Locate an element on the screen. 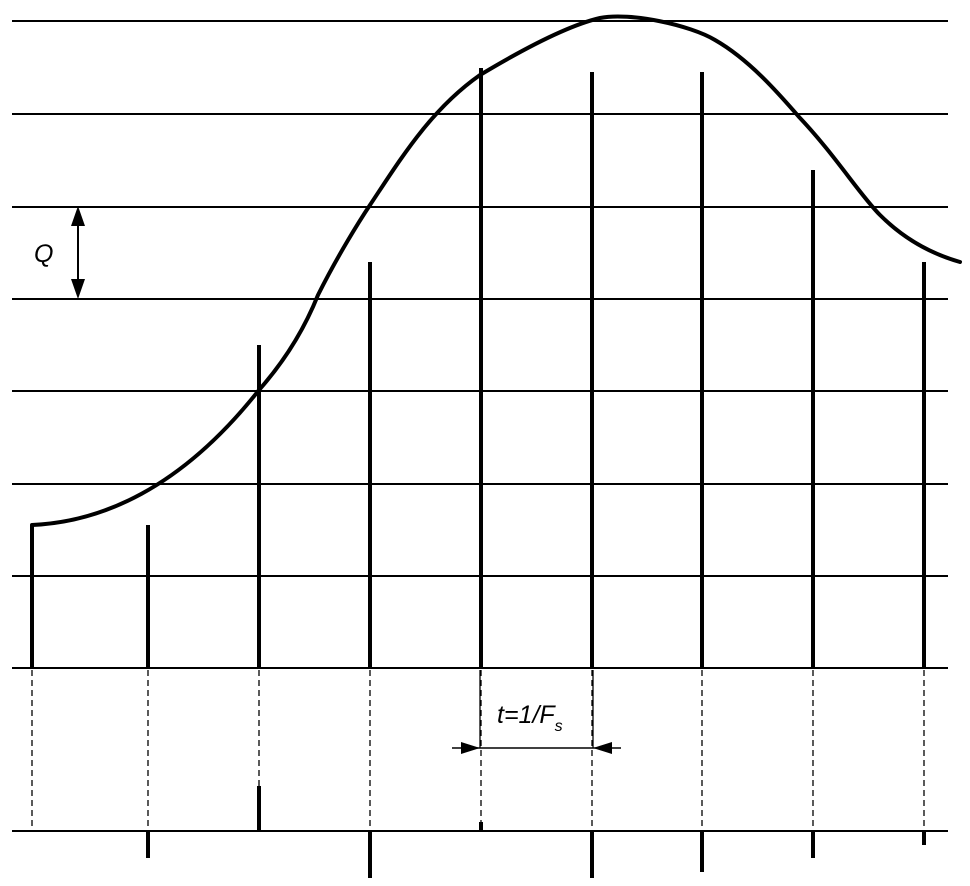 The height and width of the screenshot is (886, 970). sampling-period-subscript: s is located at coordinates (559, 726).